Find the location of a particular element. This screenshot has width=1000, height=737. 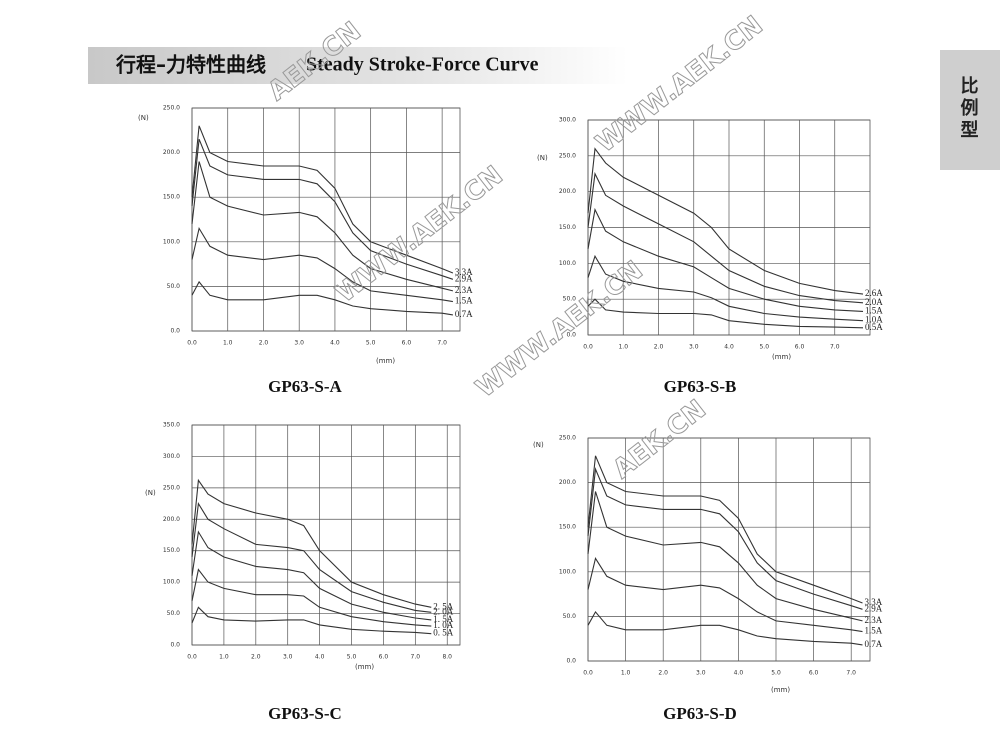

y-tick-label: 350.0 is located at coordinates (171, 425).